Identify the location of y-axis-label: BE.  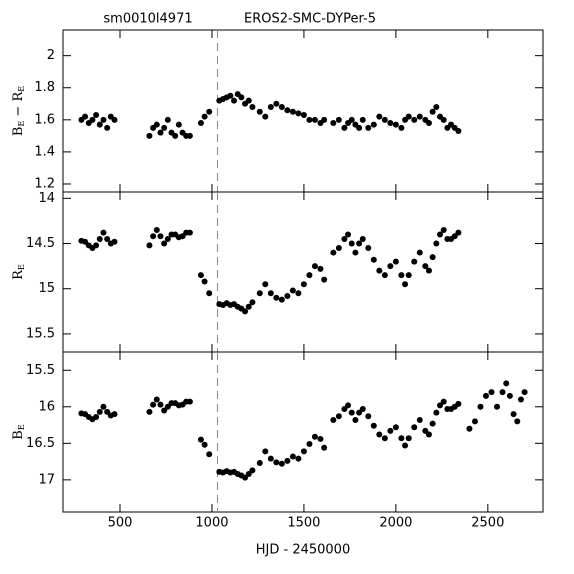
(19, 432).